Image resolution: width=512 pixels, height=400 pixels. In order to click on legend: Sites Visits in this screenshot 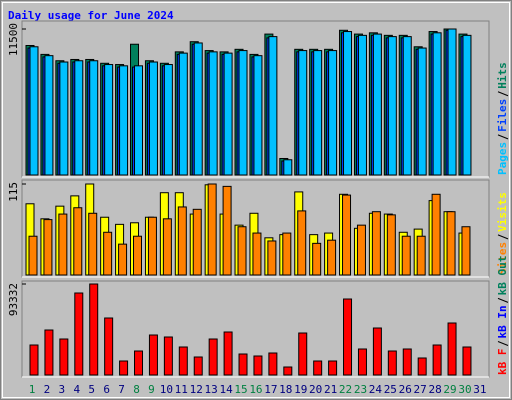, I will do `click(502, 233)`.